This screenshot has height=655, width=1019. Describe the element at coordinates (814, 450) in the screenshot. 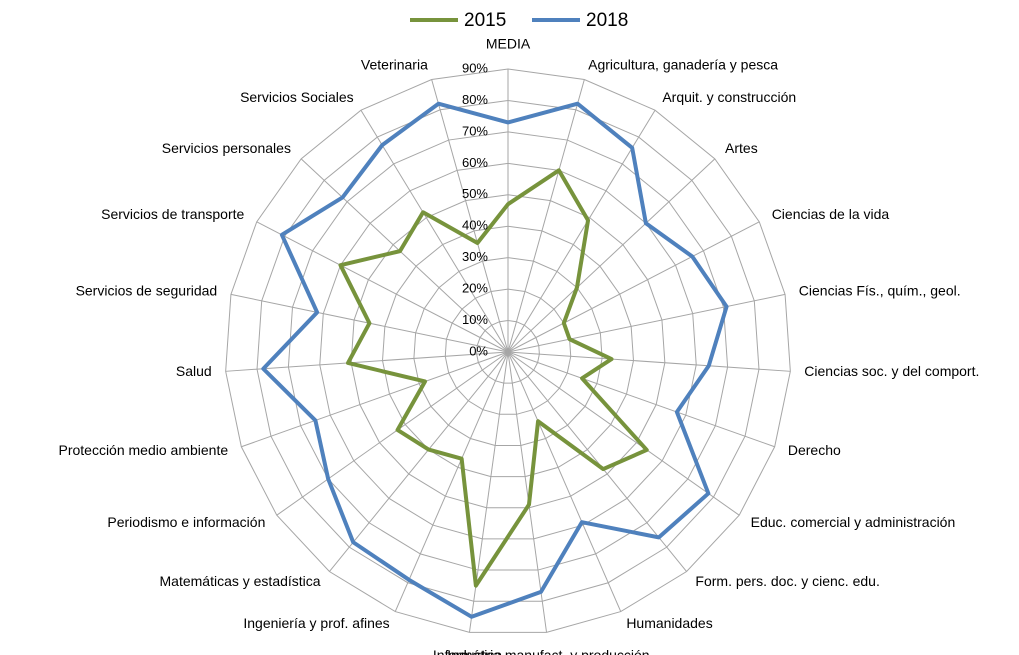

I see `category-label: Derecho` at that location.